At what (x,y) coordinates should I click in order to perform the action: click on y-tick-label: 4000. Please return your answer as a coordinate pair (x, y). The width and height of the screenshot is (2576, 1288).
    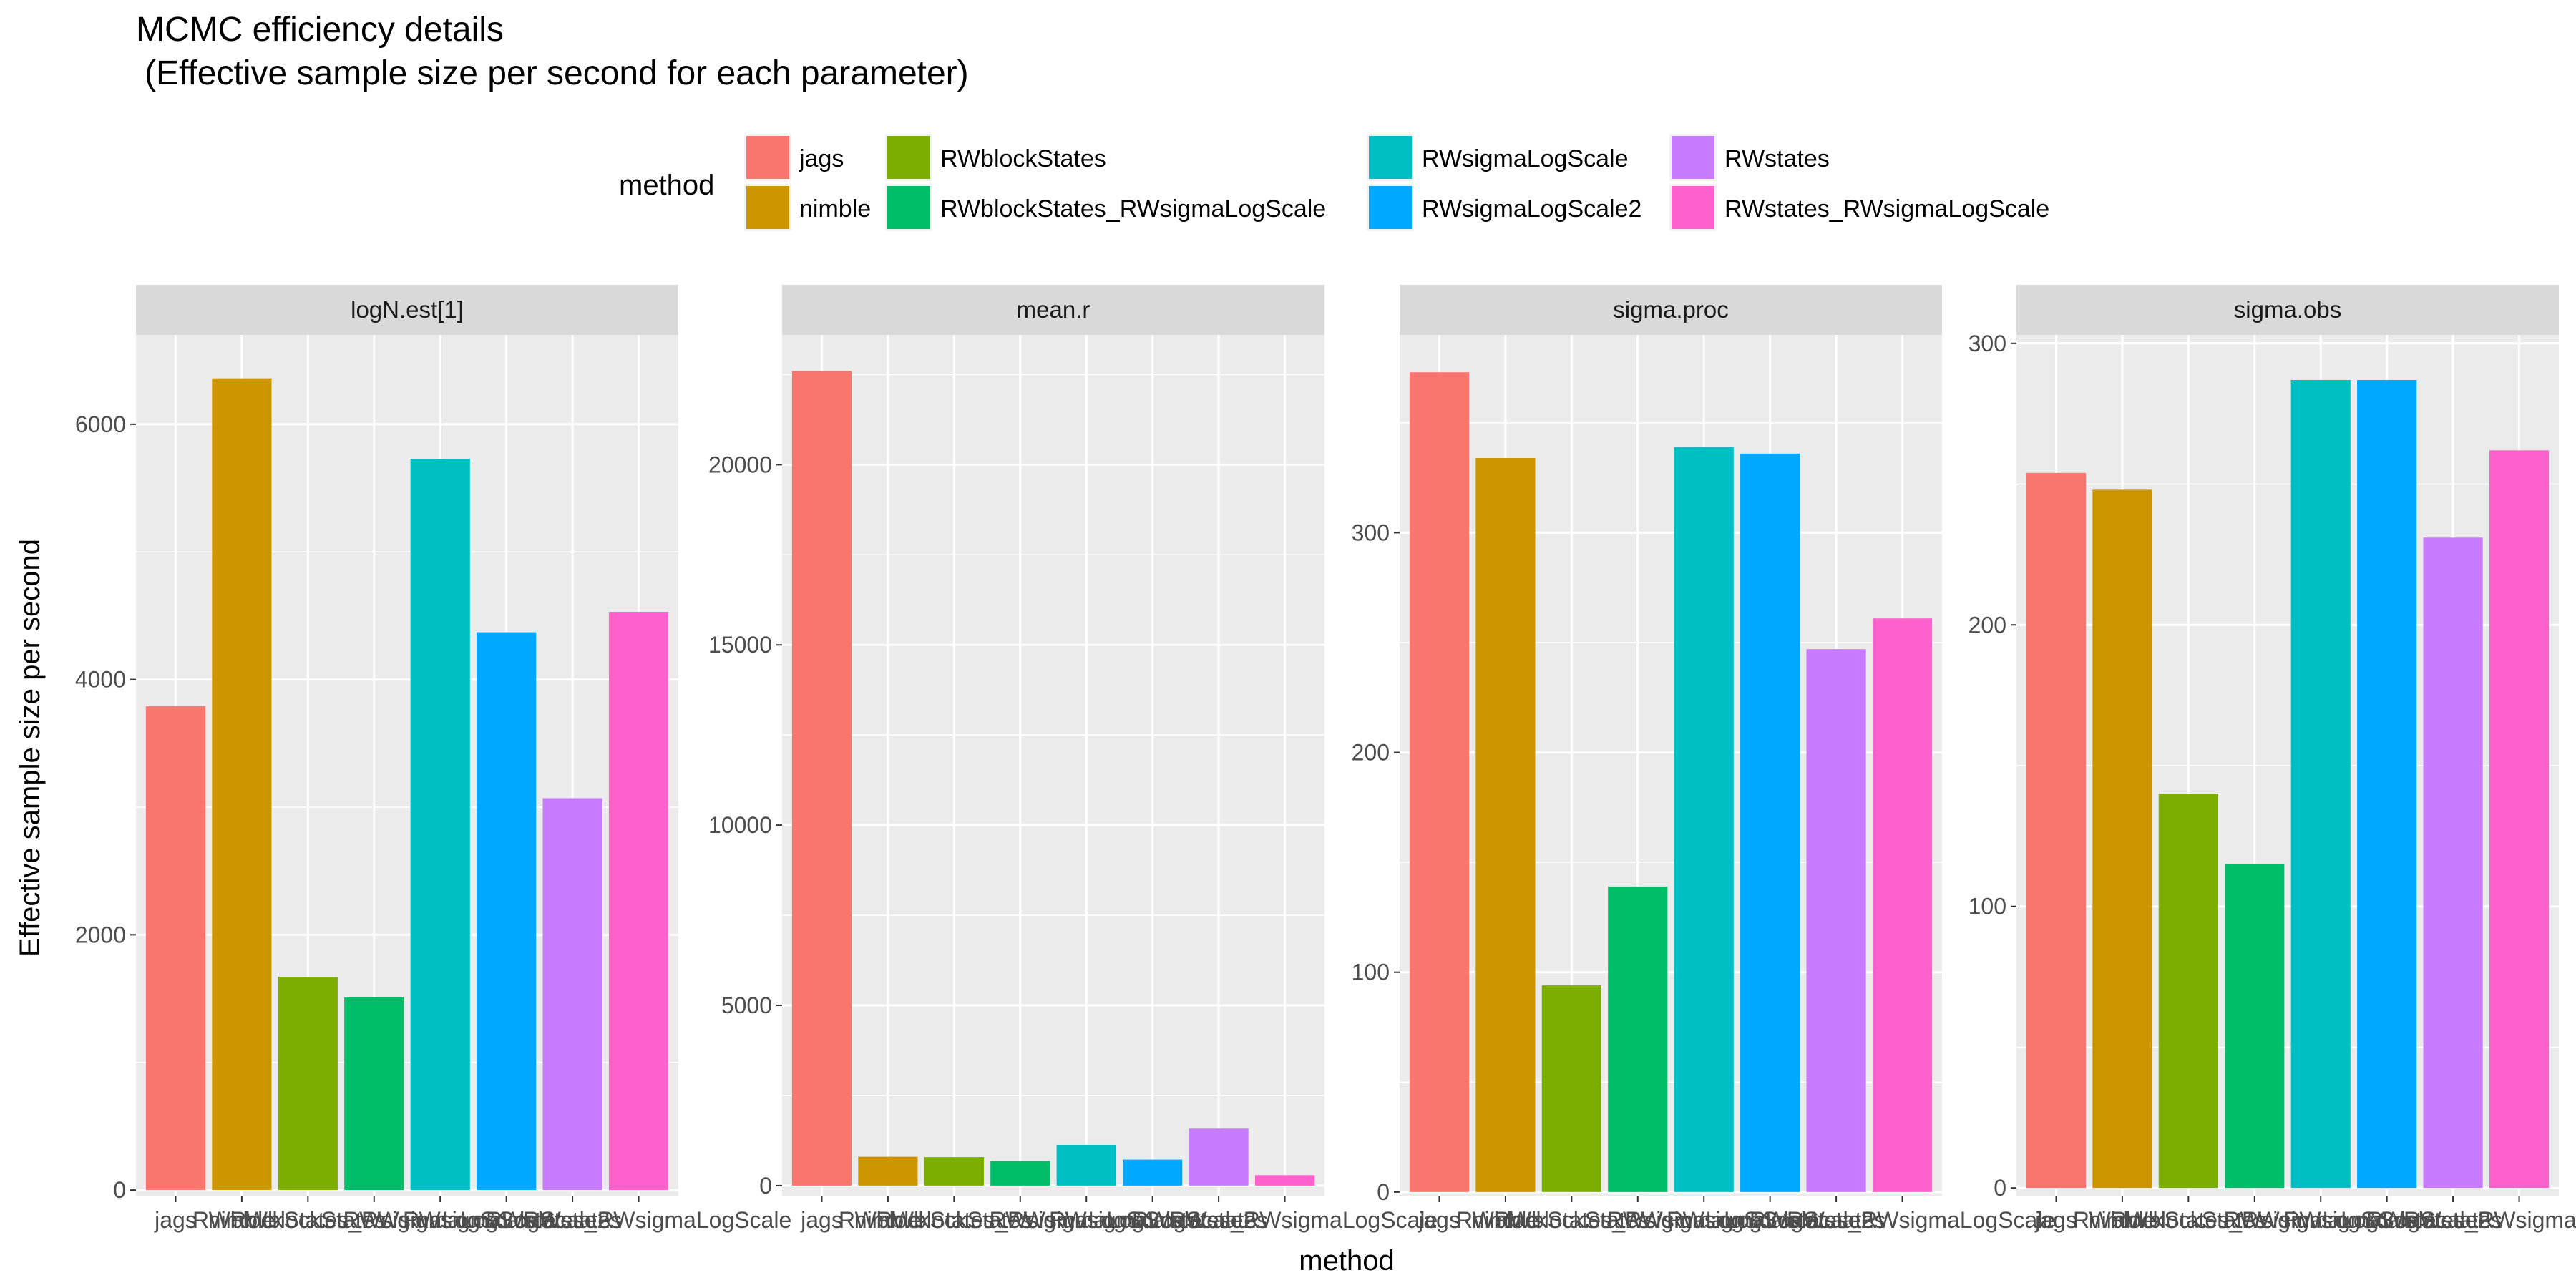
    Looking at the image, I should click on (100, 680).